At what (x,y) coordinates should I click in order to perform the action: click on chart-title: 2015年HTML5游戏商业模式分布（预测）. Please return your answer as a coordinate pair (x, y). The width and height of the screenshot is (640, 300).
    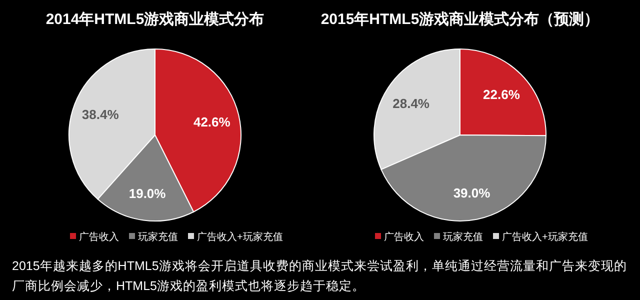
    Looking at the image, I should click on (460, 19).